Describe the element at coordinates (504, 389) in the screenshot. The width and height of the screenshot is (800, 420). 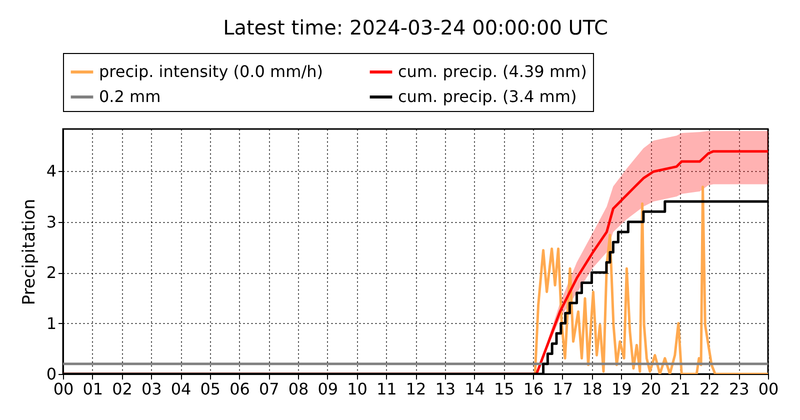
I see `x-tick-label: 15` at that location.